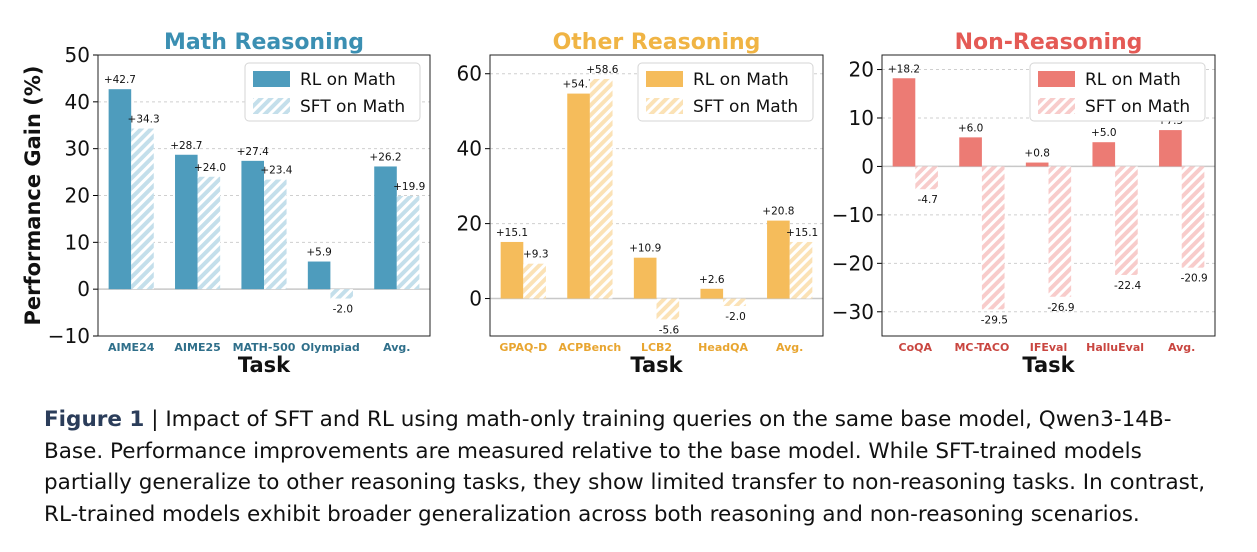 The width and height of the screenshot is (1257, 552). Describe the element at coordinates (536, 255) in the screenshot. I see `sft-label-1: +9.3` at that location.